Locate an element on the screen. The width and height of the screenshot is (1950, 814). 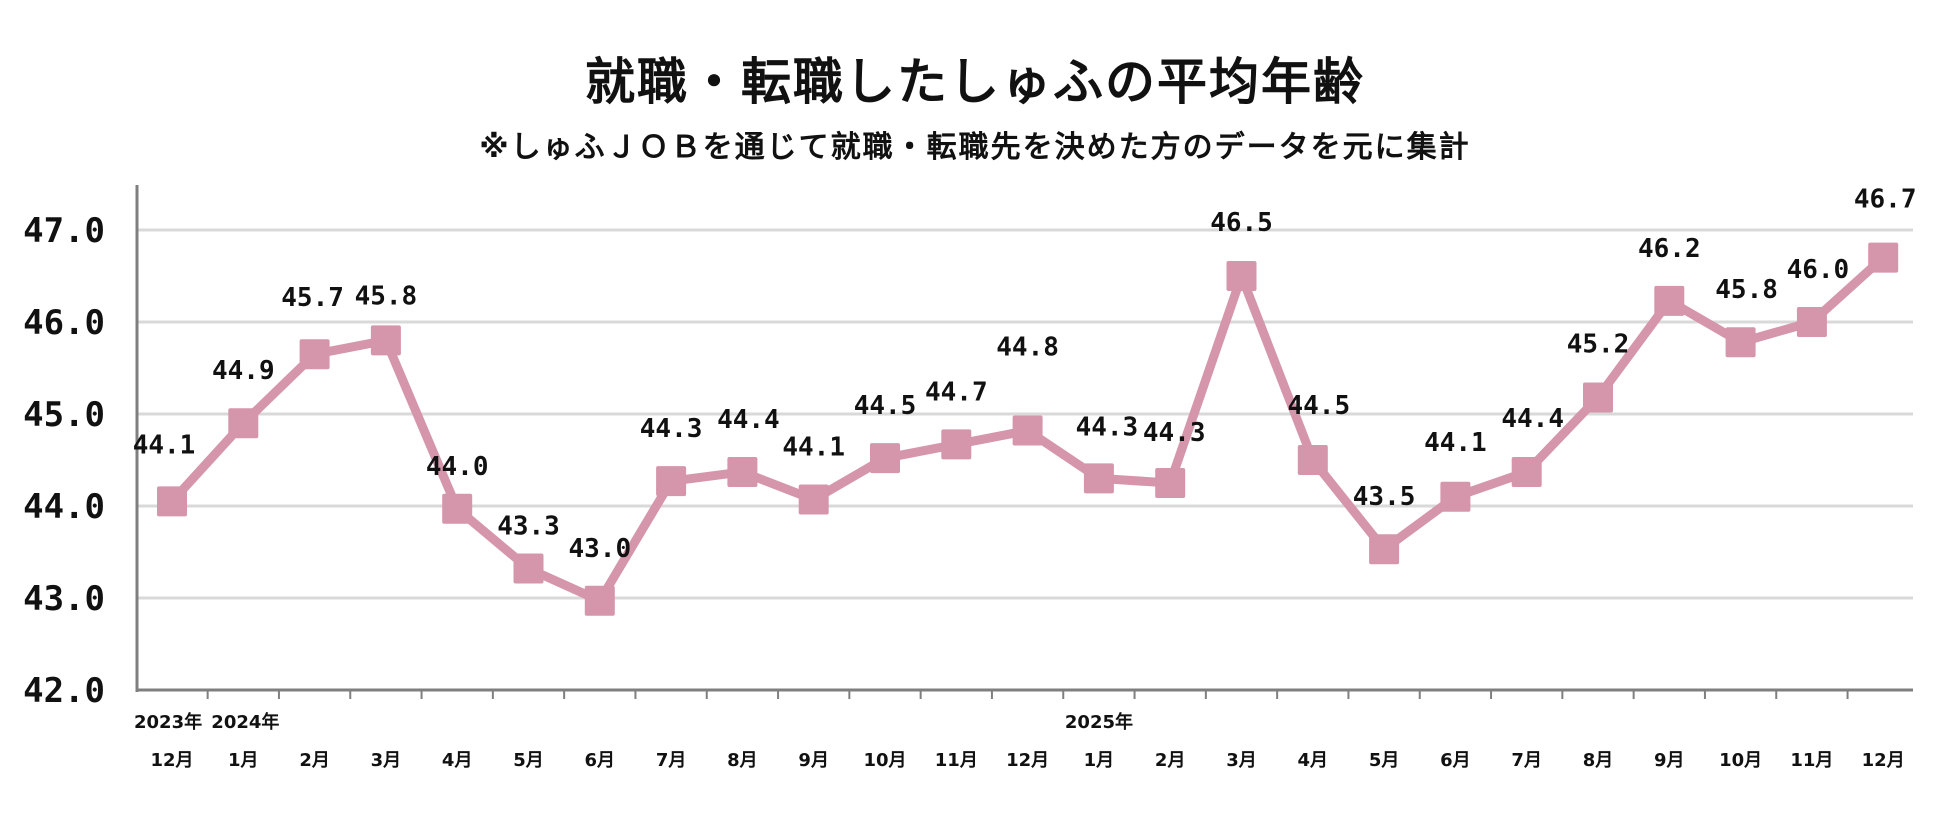
chart-subtitle: ※しゅふＪＯＢを通じて就職・転職先を決めた方のデータを元に集計 is located at coordinates (975, 147).